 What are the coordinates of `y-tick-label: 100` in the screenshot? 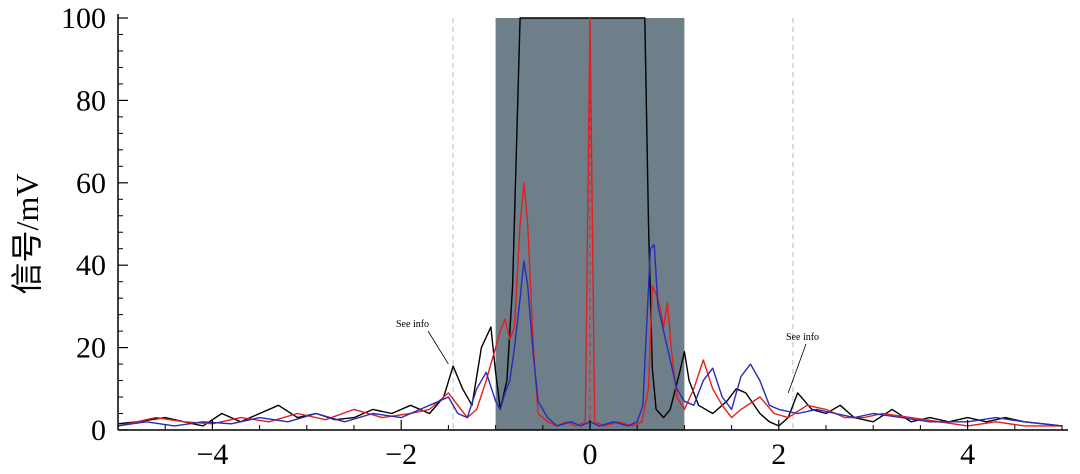 It's located at (83, 18).